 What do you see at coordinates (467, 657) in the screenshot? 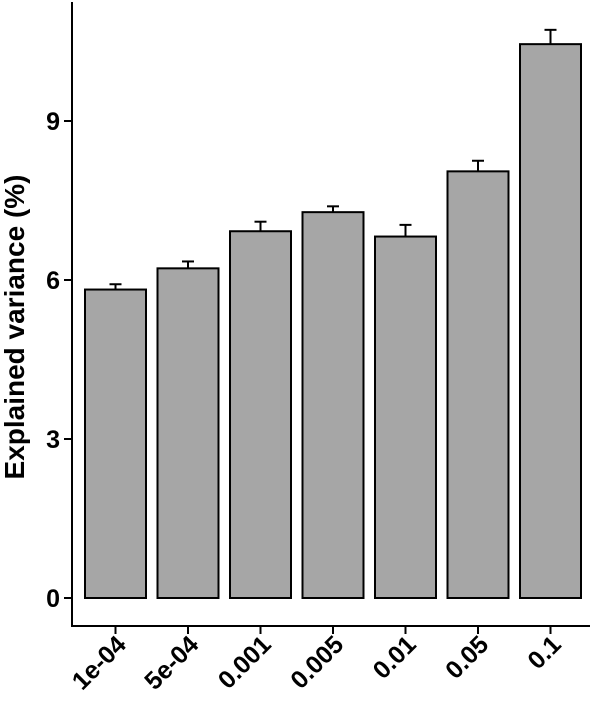
I see `x-tick-label: 0.05` at bounding box center [467, 657].